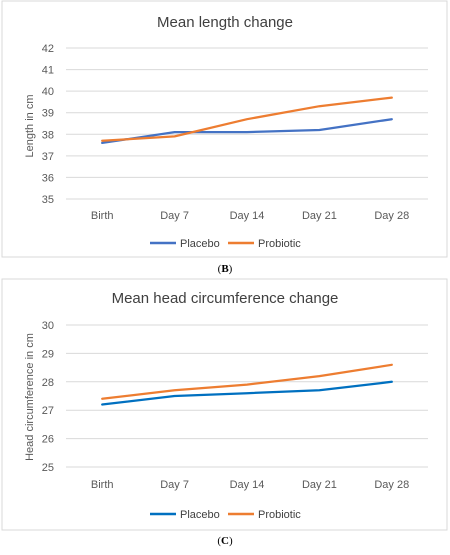 This screenshot has height=555, width=450. I want to click on caption-c: (C), so click(225, 541).